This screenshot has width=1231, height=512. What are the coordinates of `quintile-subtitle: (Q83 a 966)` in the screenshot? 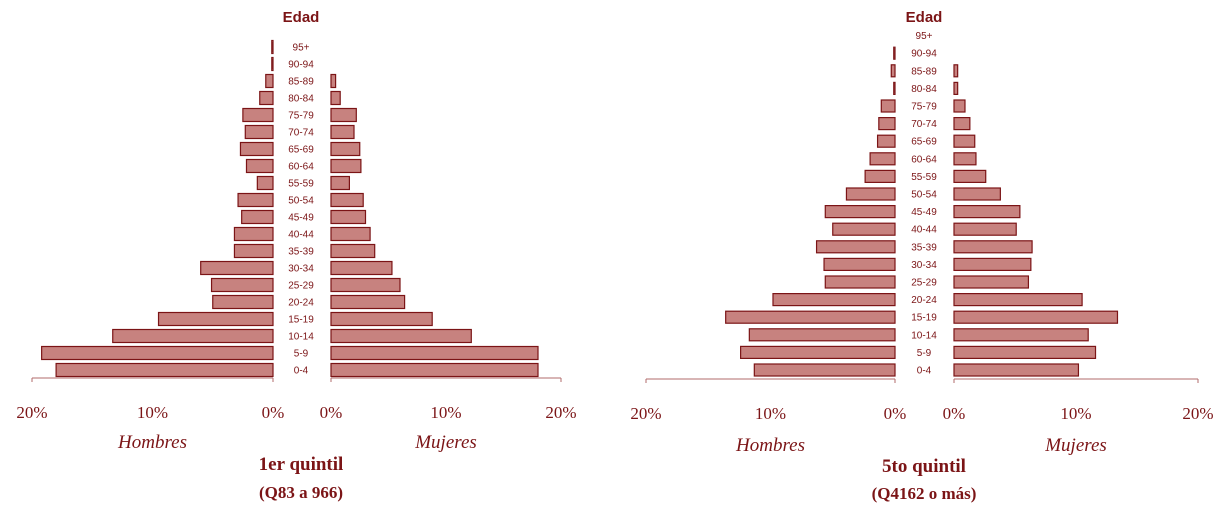 It's located at (301, 492).